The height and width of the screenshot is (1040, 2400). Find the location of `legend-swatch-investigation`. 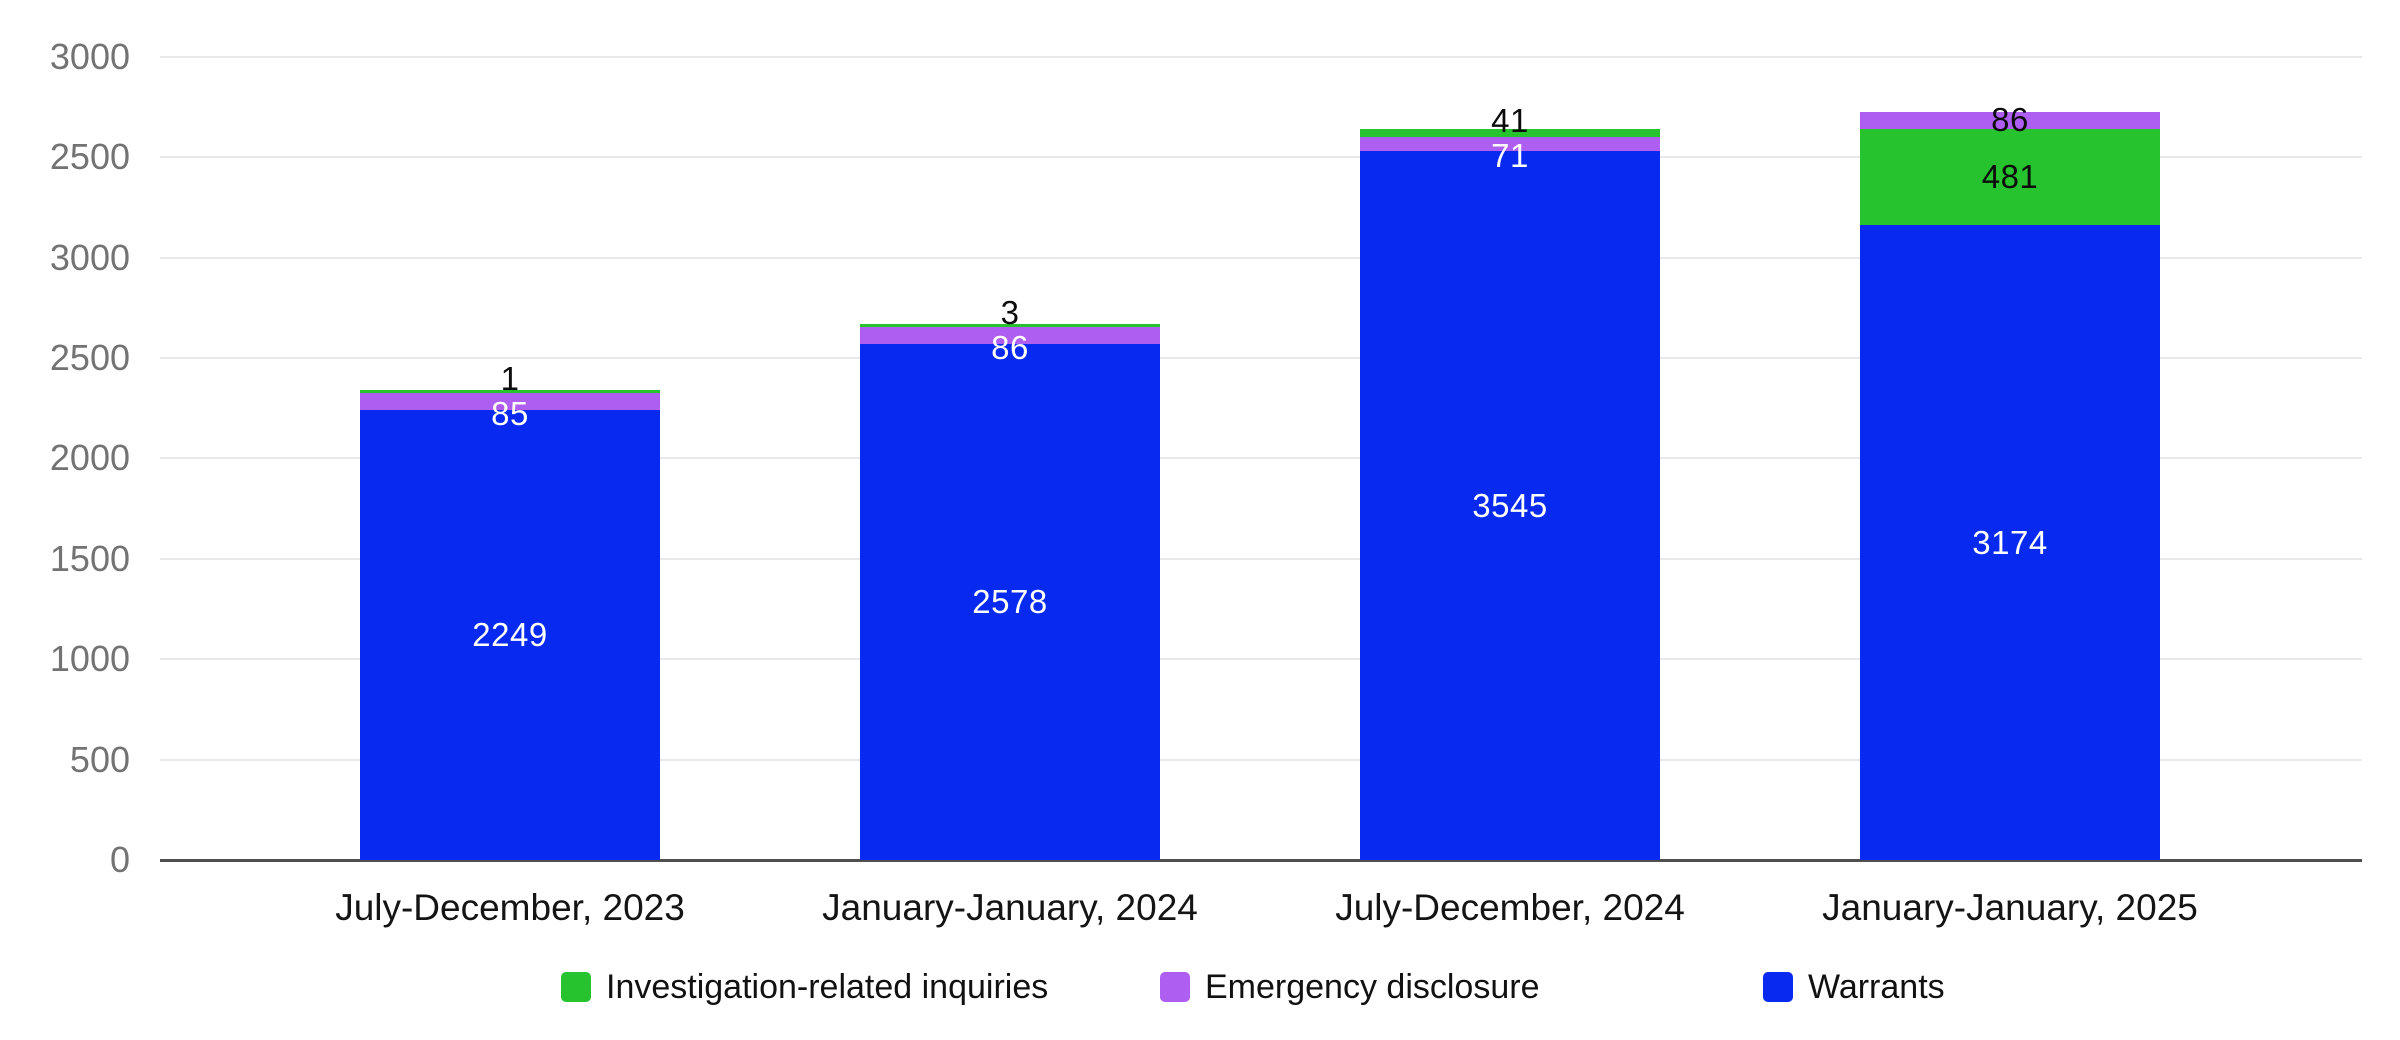

legend-swatch-investigation is located at coordinates (576, 987).